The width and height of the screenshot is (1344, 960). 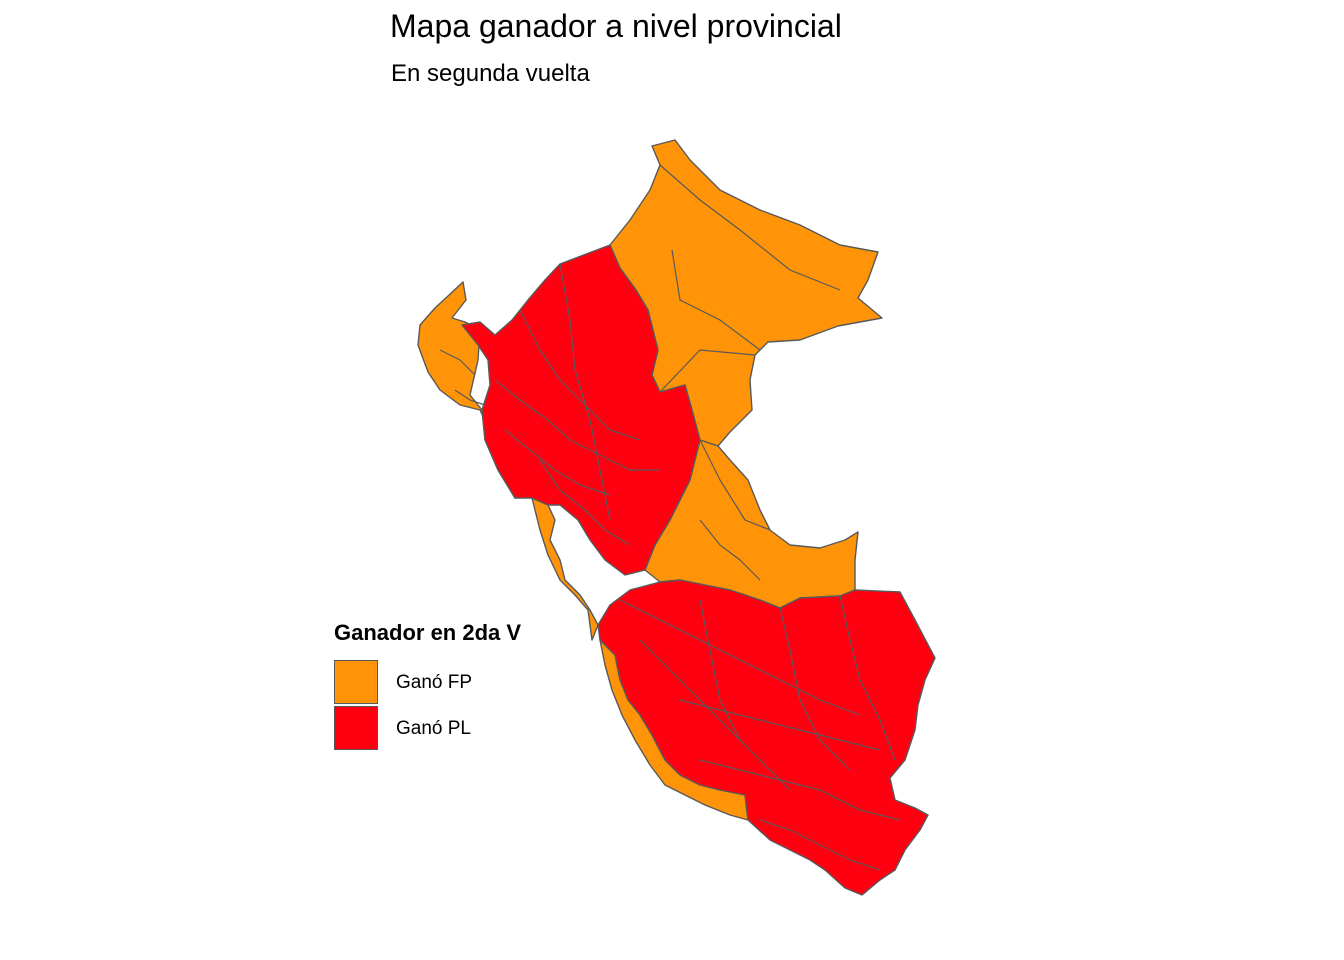 I want to click on map-title: Mapa ganador a nivel provincial, so click(x=616, y=26).